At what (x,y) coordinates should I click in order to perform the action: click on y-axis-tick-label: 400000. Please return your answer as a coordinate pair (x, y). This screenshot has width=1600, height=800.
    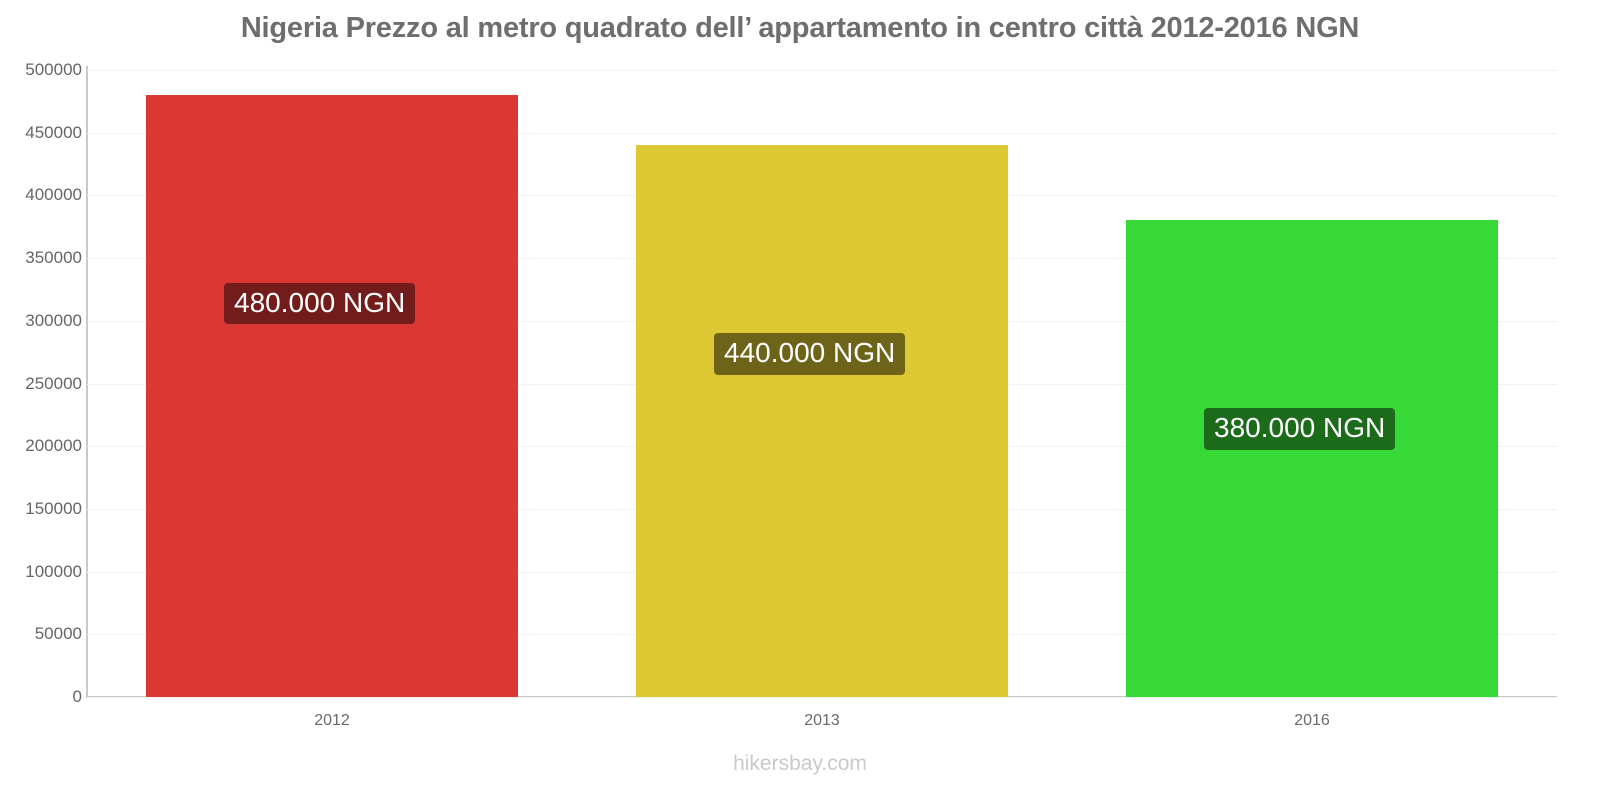
    Looking at the image, I should click on (53, 195).